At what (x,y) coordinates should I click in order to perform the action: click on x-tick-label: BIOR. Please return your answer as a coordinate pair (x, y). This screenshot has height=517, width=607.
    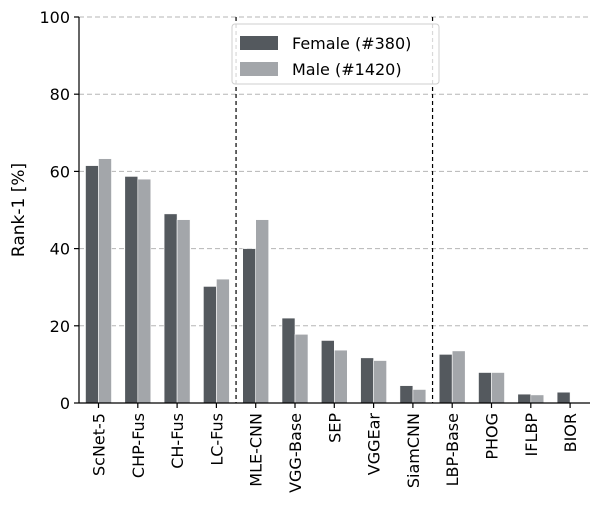
    Looking at the image, I should click on (570, 432).